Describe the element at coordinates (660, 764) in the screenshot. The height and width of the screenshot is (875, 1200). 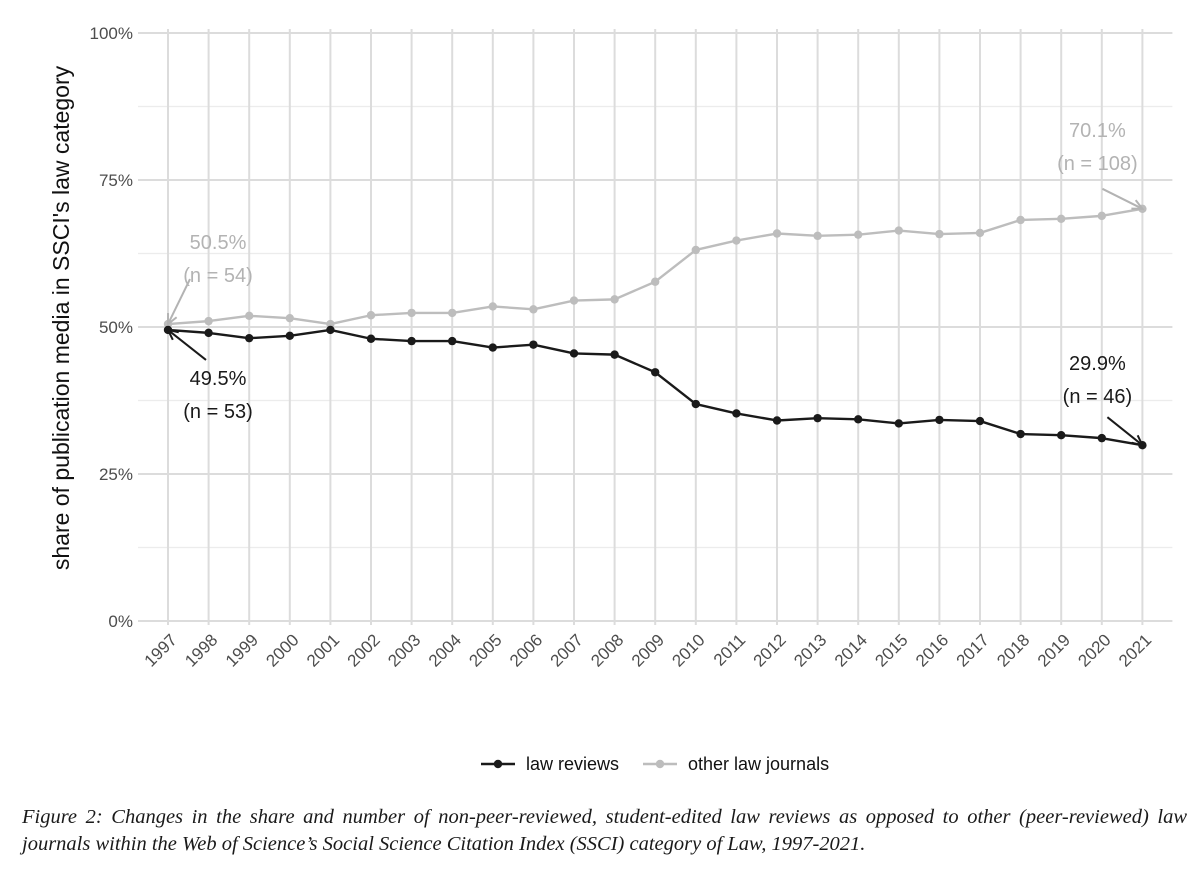
I see `legend-key-point-other-law-journals` at that location.